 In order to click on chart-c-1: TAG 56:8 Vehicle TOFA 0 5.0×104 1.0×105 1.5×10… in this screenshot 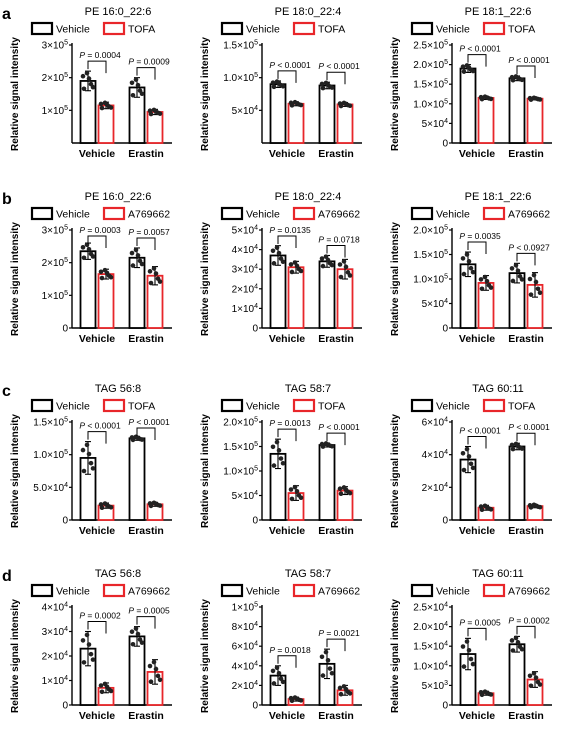, I will do `click(91, 460)`.